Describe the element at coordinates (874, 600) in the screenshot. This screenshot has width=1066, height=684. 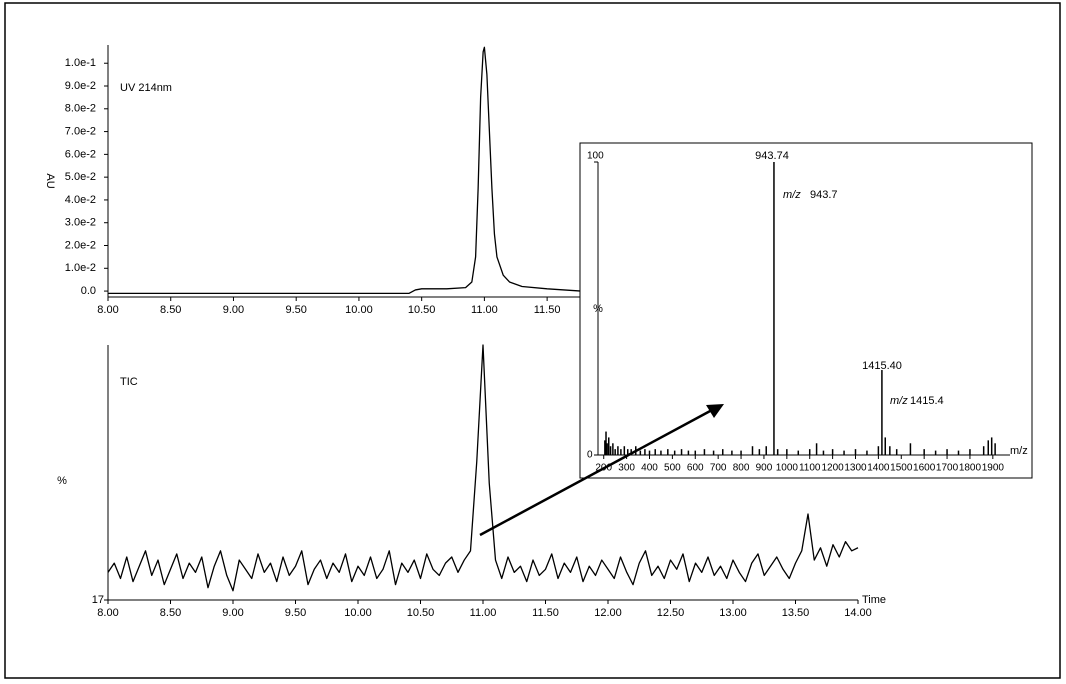
I see `x-axis-label: Time` at that location.